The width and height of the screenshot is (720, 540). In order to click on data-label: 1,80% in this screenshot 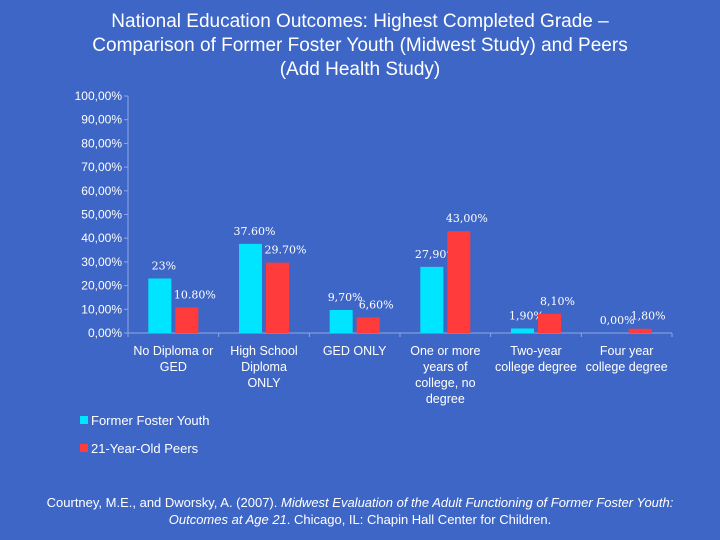, I will do `click(648, 316)`.